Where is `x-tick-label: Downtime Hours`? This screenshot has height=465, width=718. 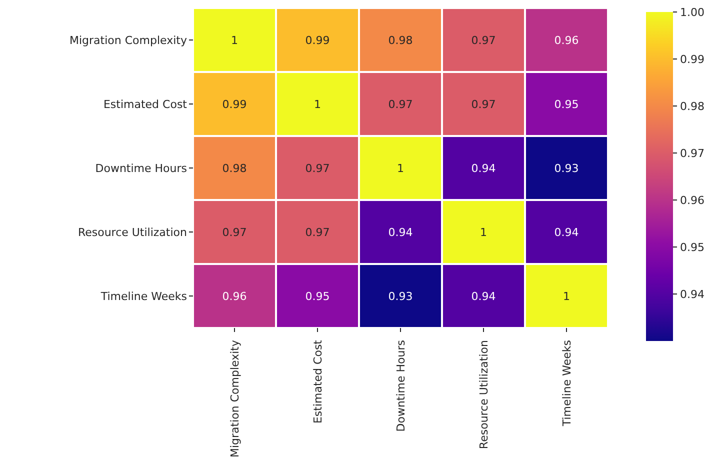 x-tick-label: Downtime Hours is located at coordinates (401, 386).